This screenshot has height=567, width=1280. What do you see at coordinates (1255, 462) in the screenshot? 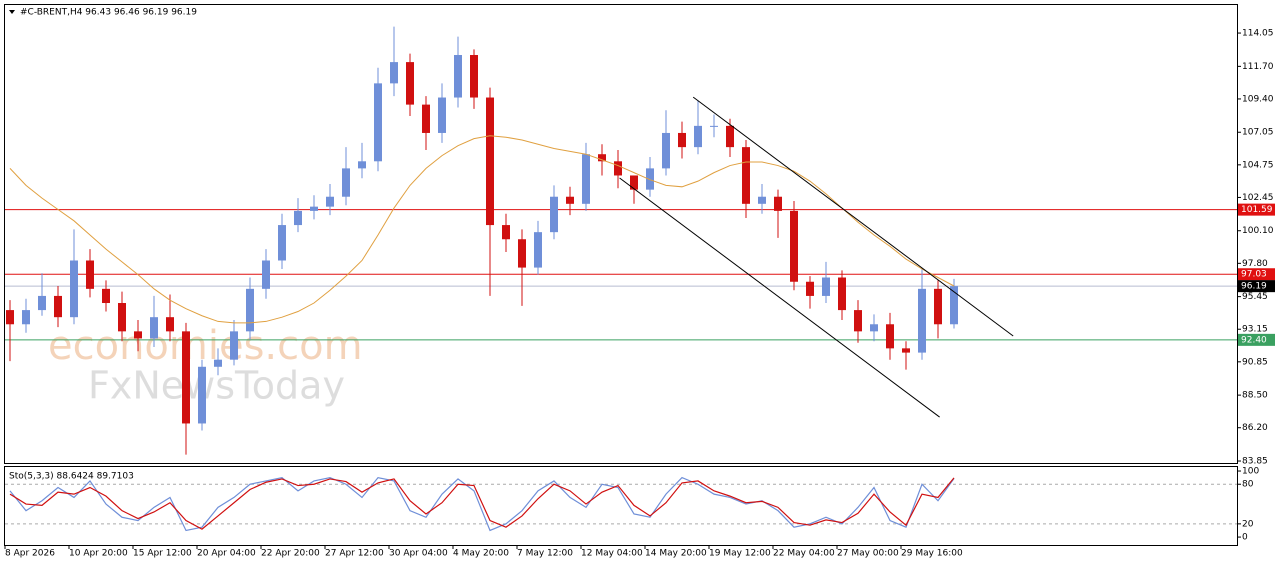
I see `y-tick-label: 83.85` at bounding box center [1255, 462].